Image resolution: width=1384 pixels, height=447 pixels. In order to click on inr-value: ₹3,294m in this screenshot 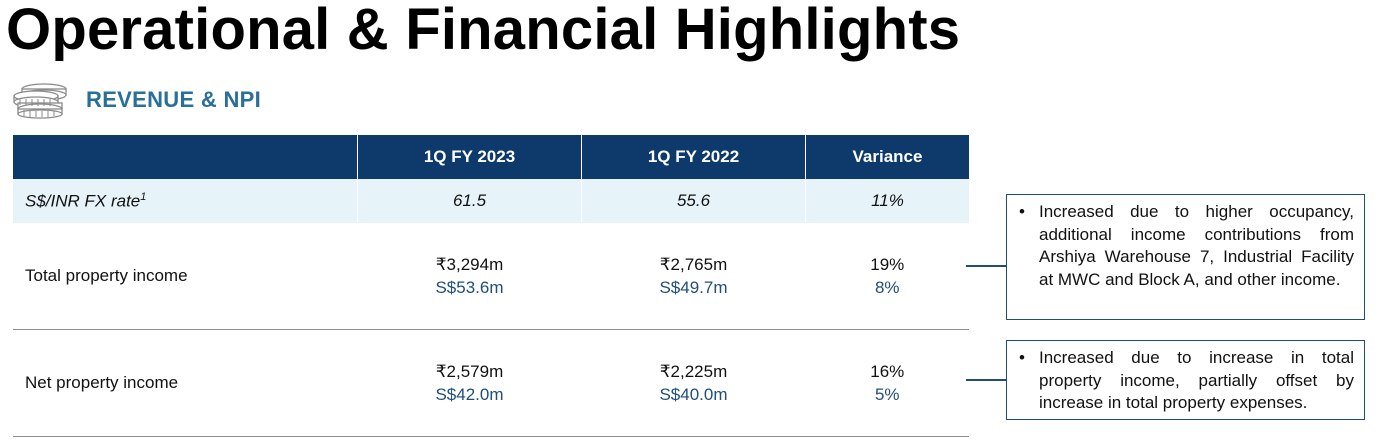, I will do `click(469, 264)`.